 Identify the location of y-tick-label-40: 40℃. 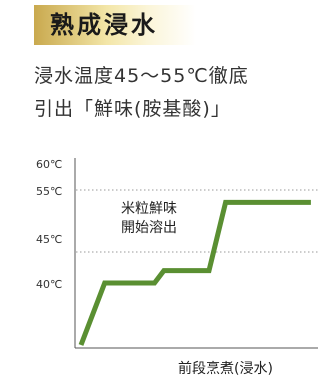
(49, 284).